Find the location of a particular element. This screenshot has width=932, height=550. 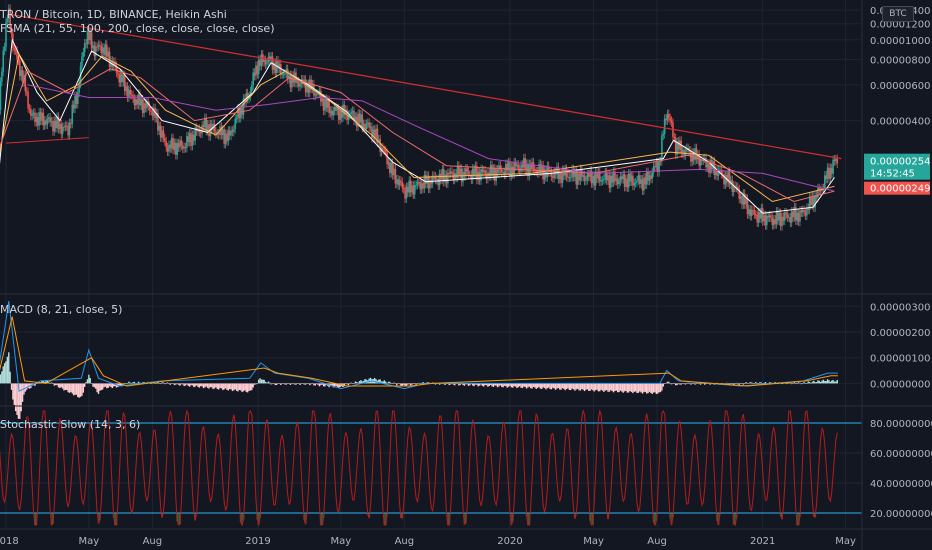

macd-y-tick-label: 0.00000000 is located at coordinates (900, 384).